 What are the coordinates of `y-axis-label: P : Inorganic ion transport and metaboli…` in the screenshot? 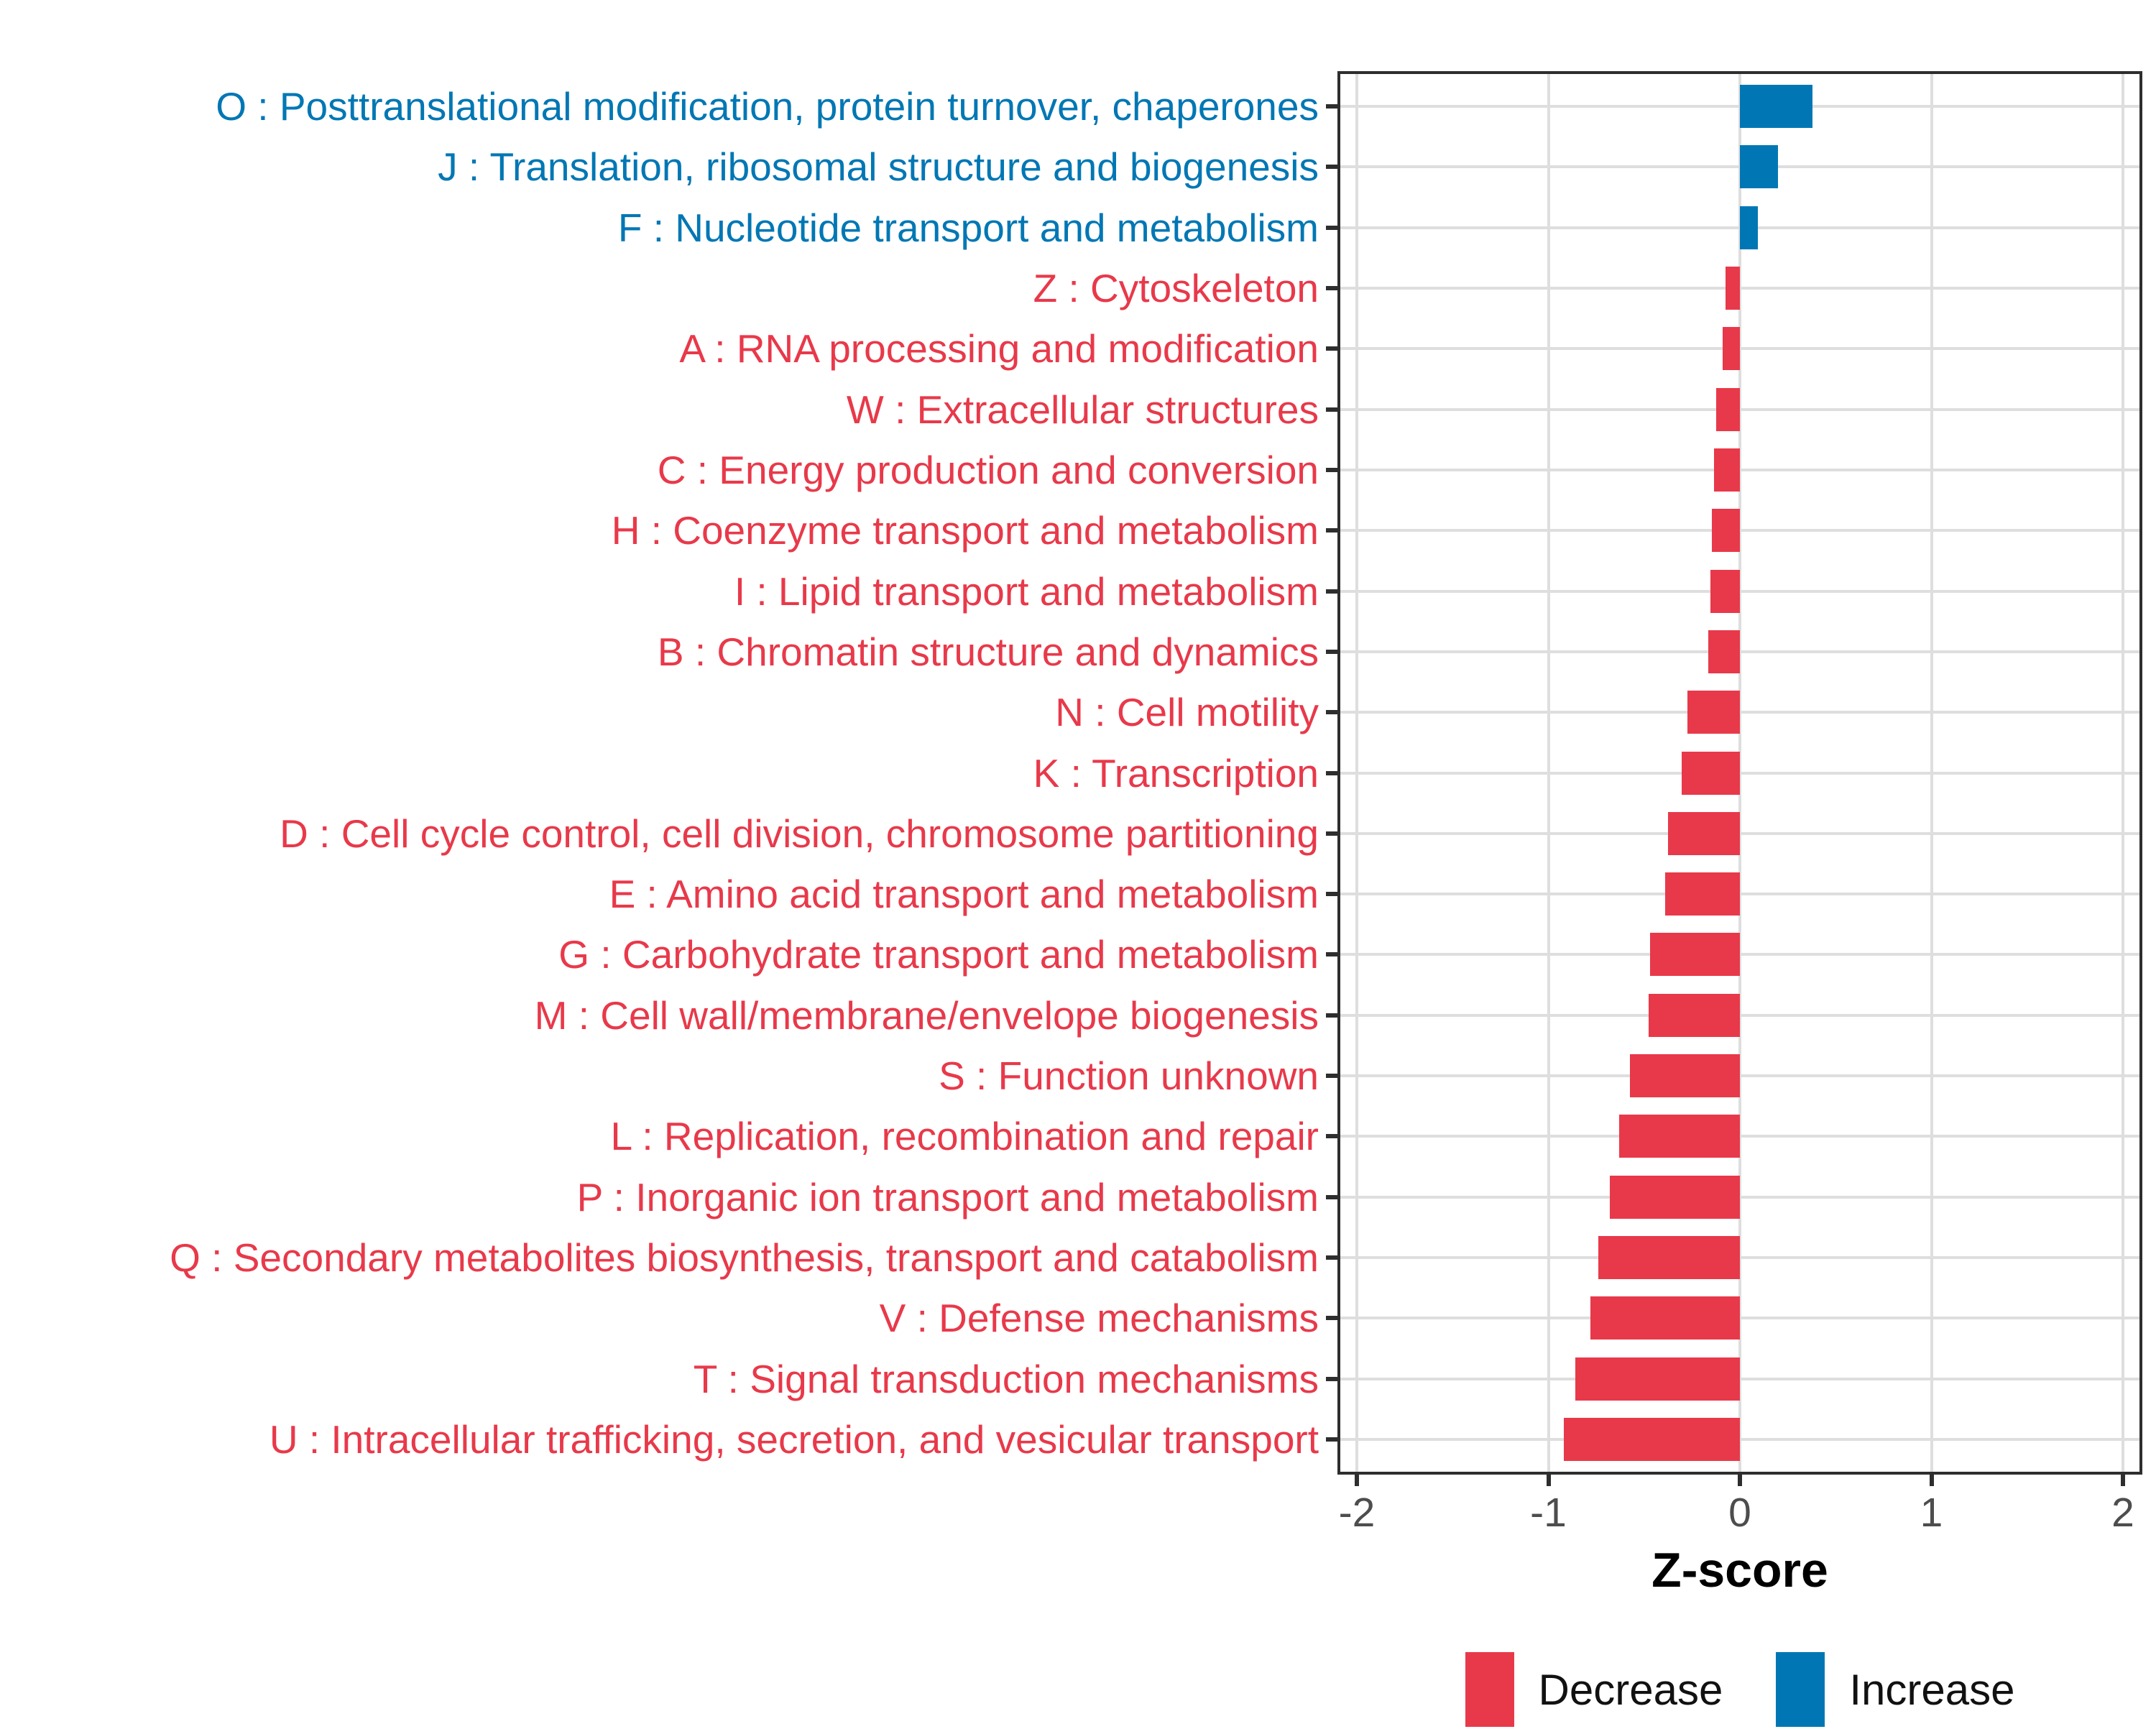 It's located at (947, 1196).